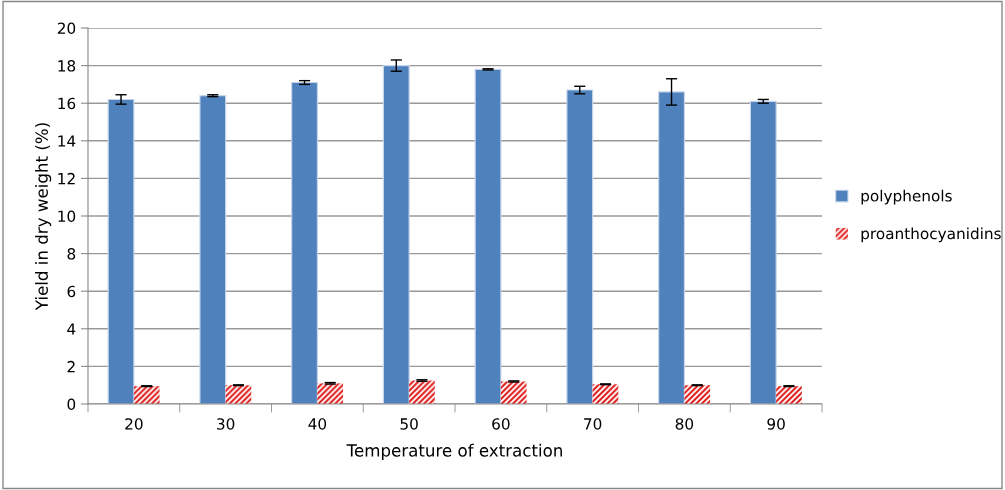 The image size is (1005, 490). I want to click on x-tick-label: 30, so click(226, 424).